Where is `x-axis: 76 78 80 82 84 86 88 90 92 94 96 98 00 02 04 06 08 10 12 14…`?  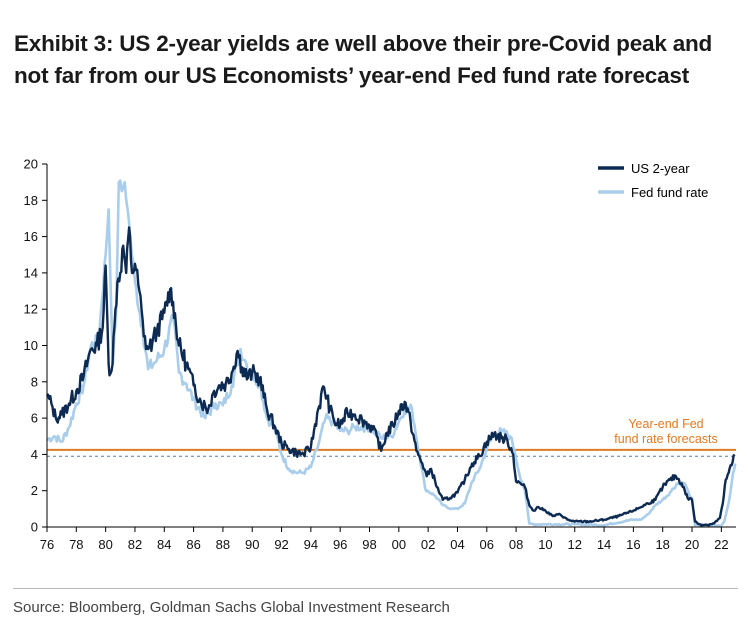 x-axis: 76 78 80 82 84 86 88 90 92 94 96 98 00 02 04 06 08 10 12 14… is located at coordinates (384, 539).